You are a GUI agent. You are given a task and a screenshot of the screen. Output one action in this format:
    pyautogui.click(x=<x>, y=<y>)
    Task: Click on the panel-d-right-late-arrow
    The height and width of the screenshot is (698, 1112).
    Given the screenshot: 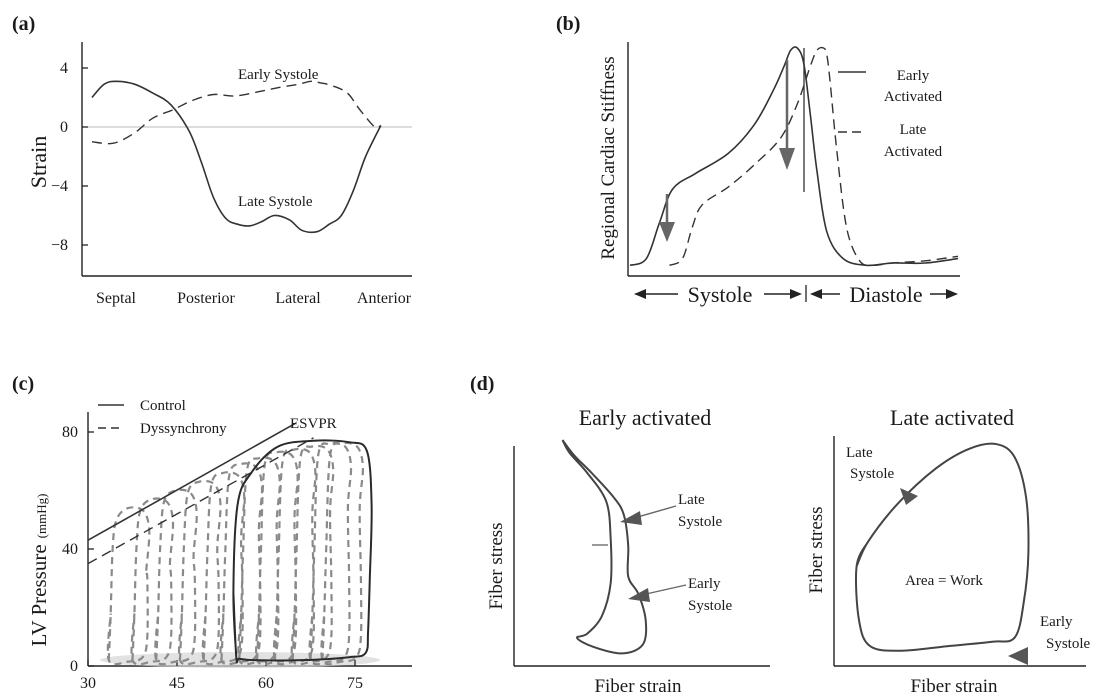 What is the action you would take?
    pyautogui.click(x=909, y=496)
    